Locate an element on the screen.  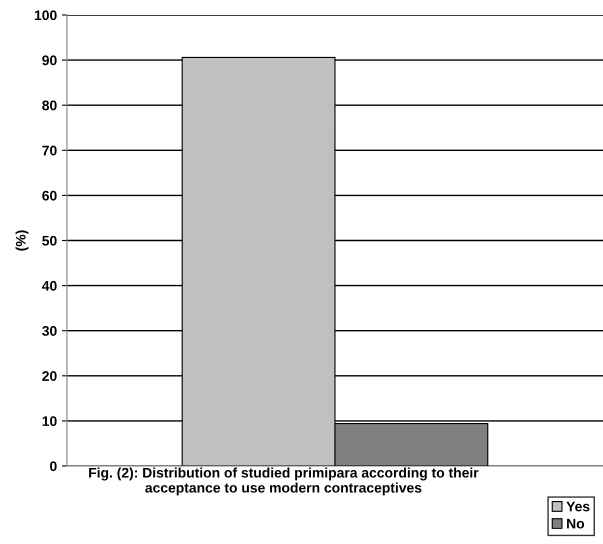
y-tick-label: 90 is located at coordinates (49, 60).